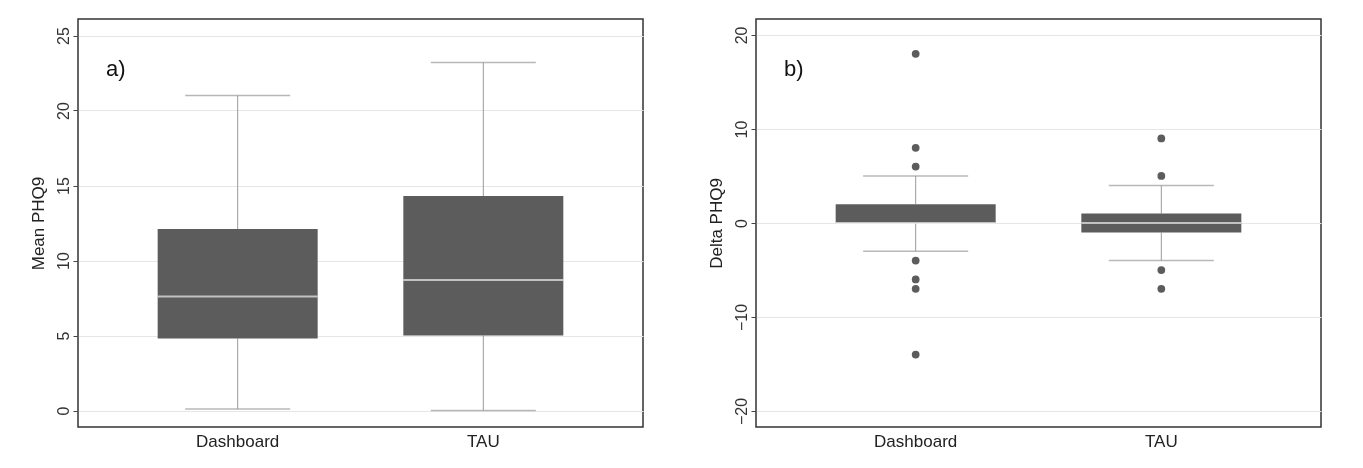  I want to click on y-tick-label: 25, so click(63, 36).